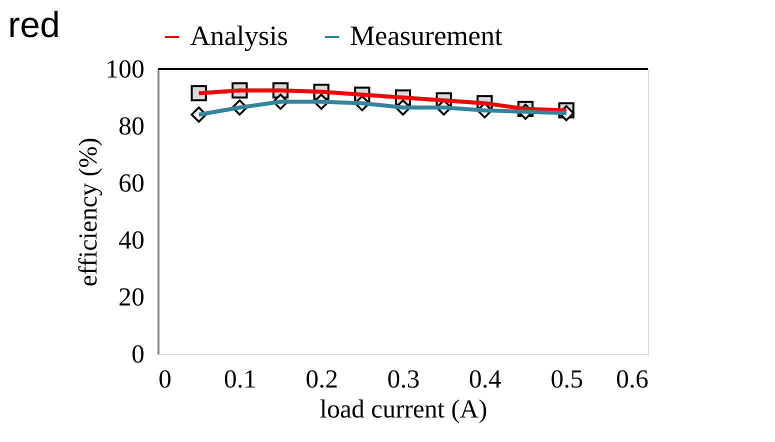 The height and width of the screenshot is (442, 775). What do you see at coordinates (125, 69) in the screenshot?
I see `y-tick-label: 100` at bounding box center [125, 69].